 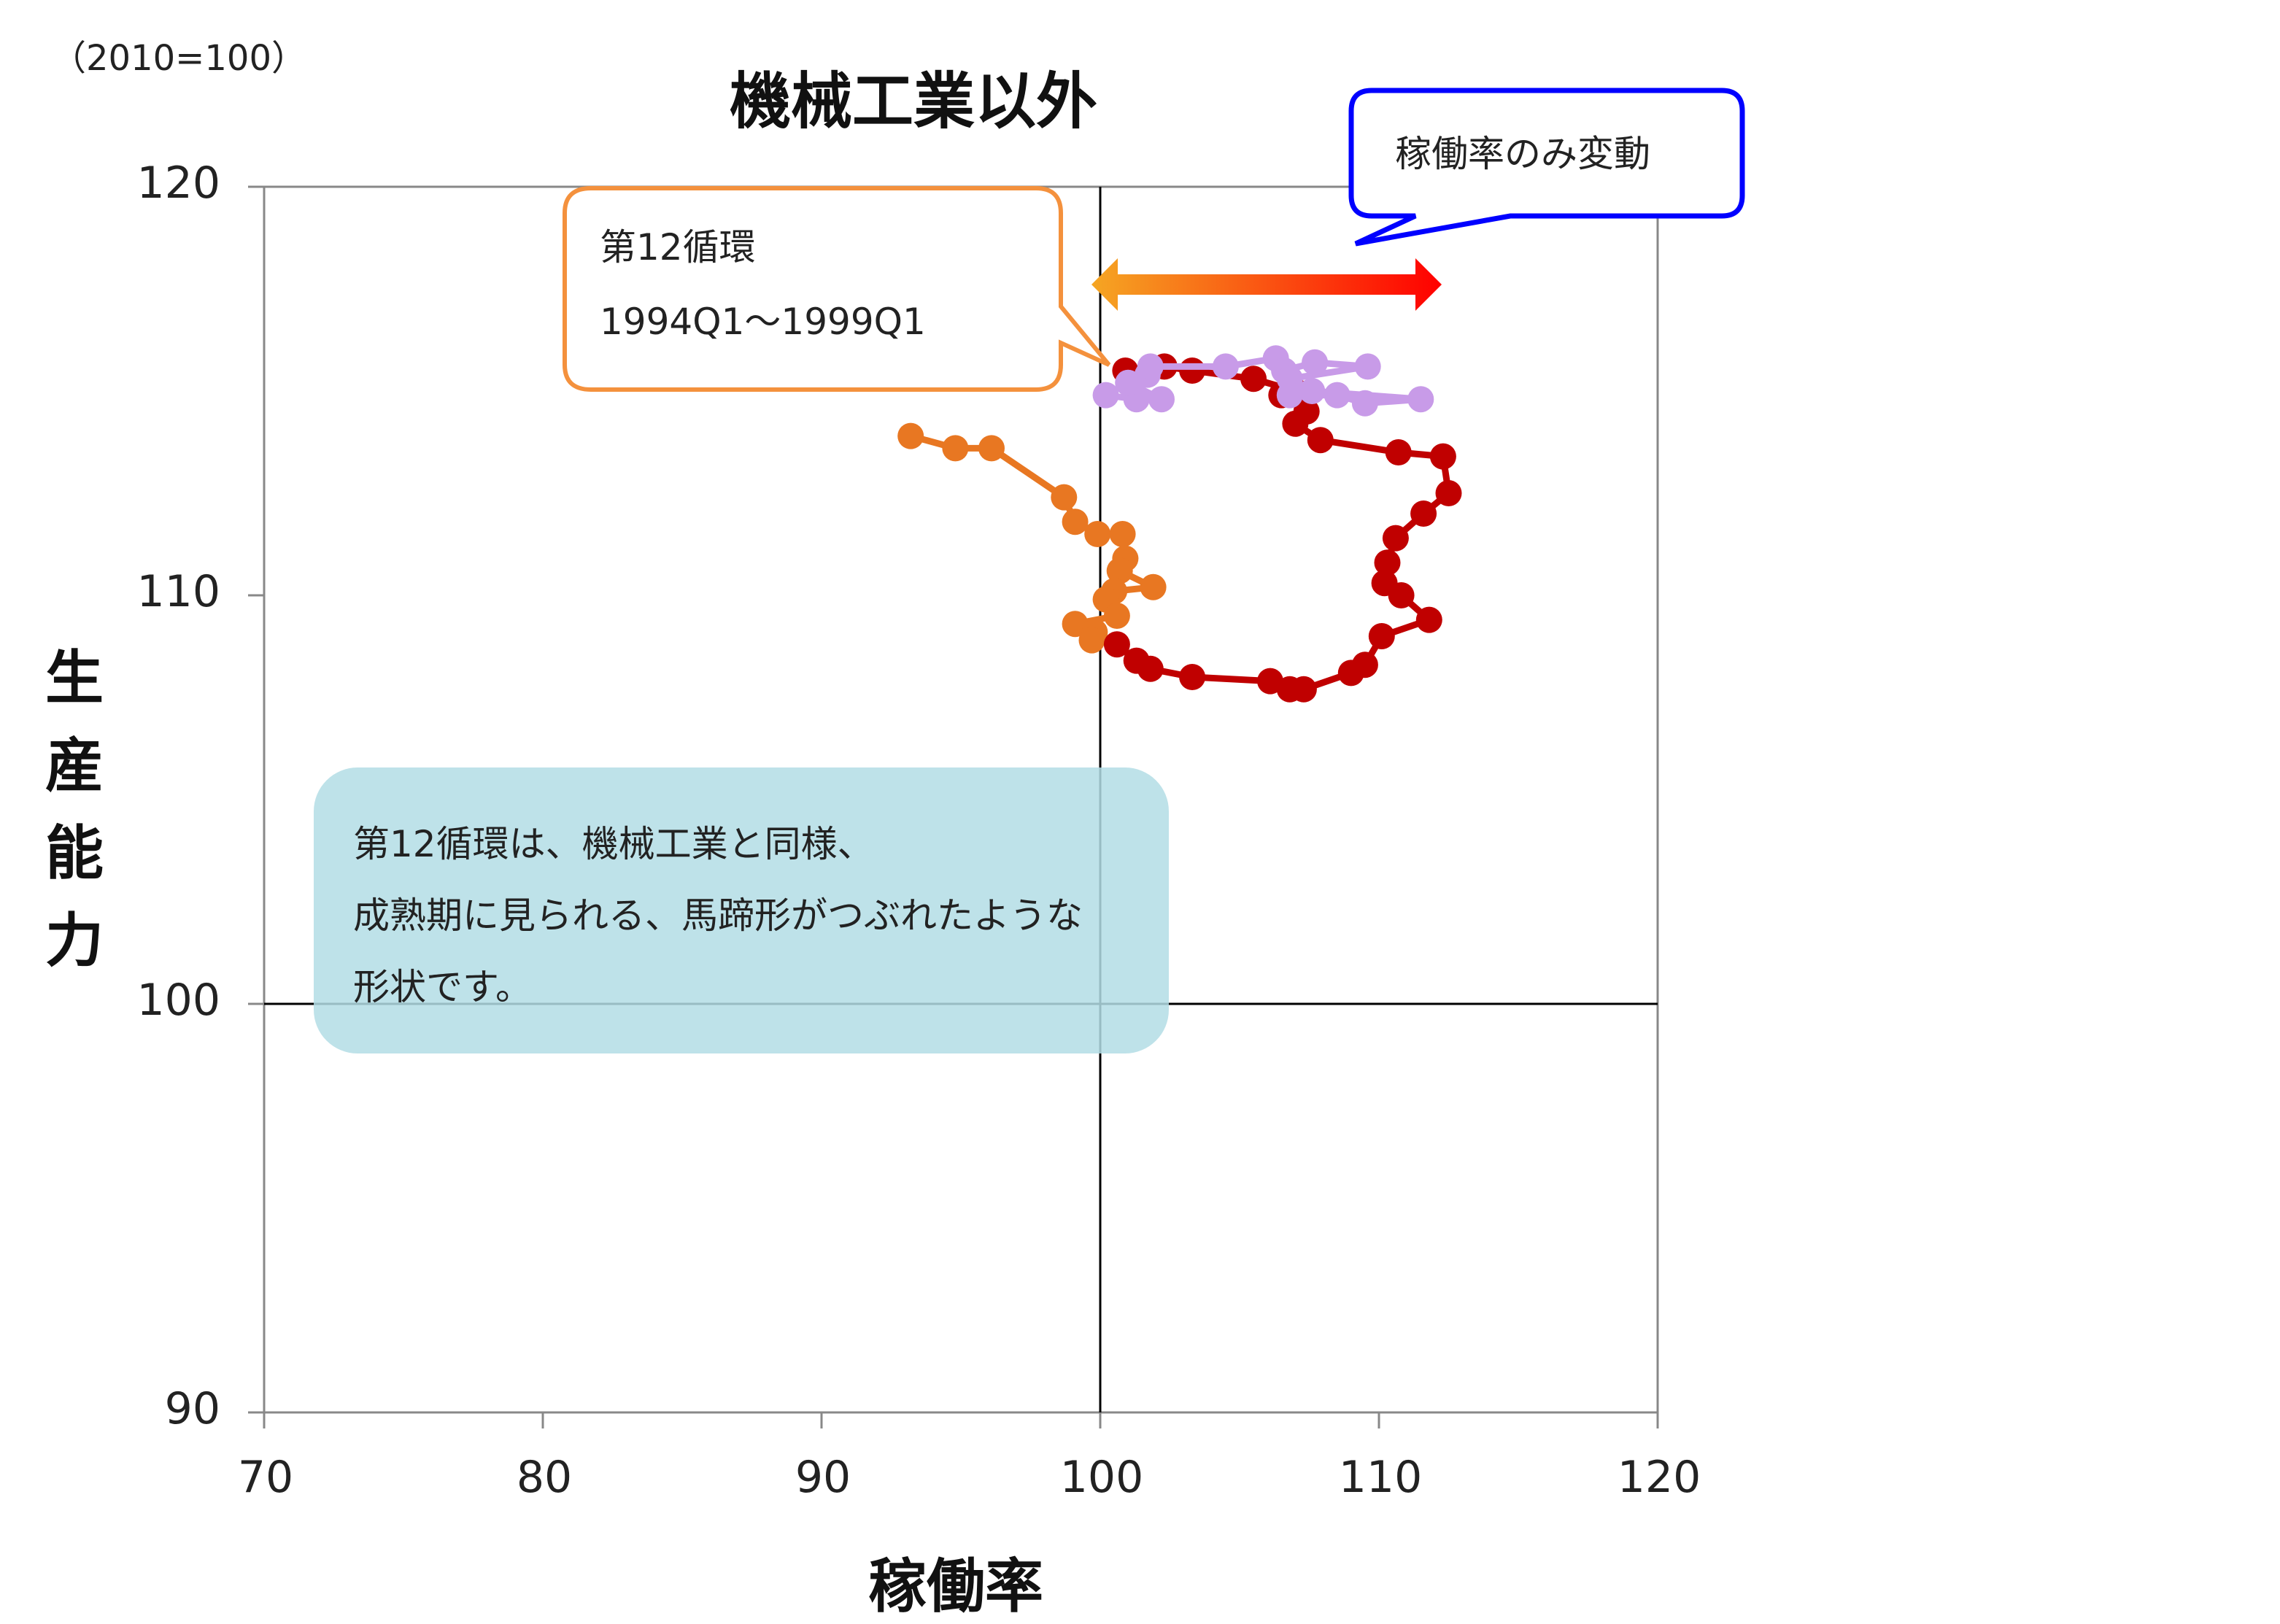 I want to click on y-tick-label: 120, so click(x=178, y=183).